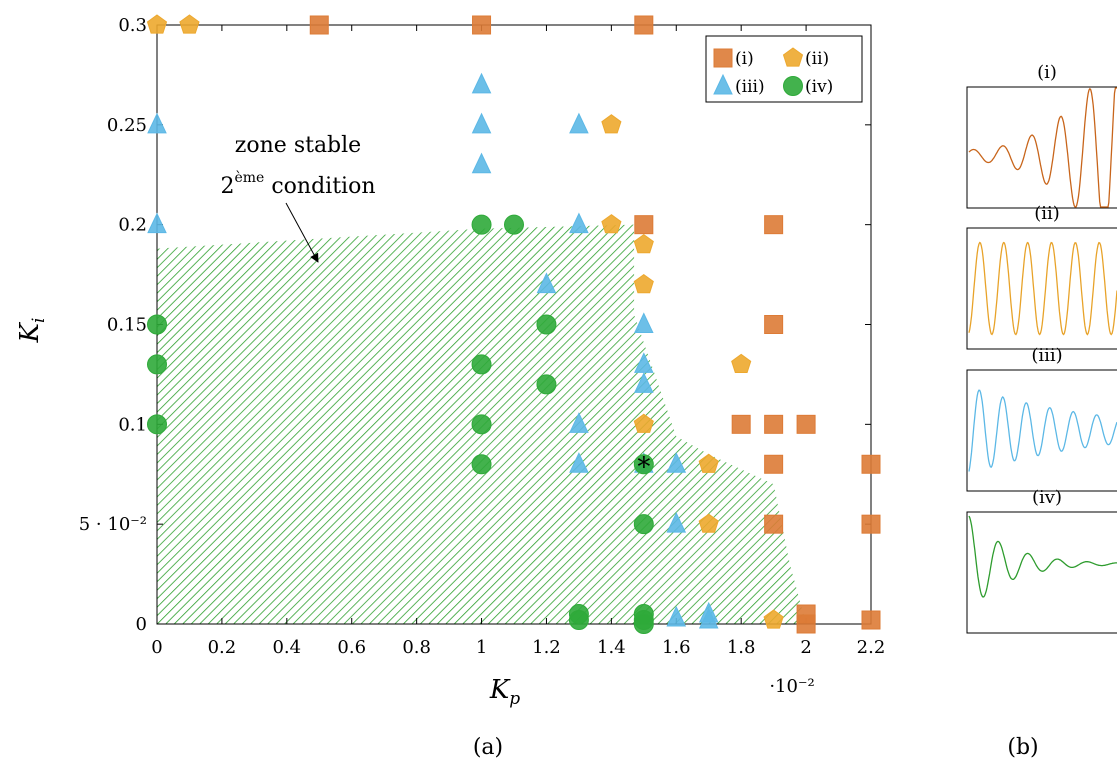  I want to click on response-panels: (i) (ii) (iii) (iv), so click(1041, 348).